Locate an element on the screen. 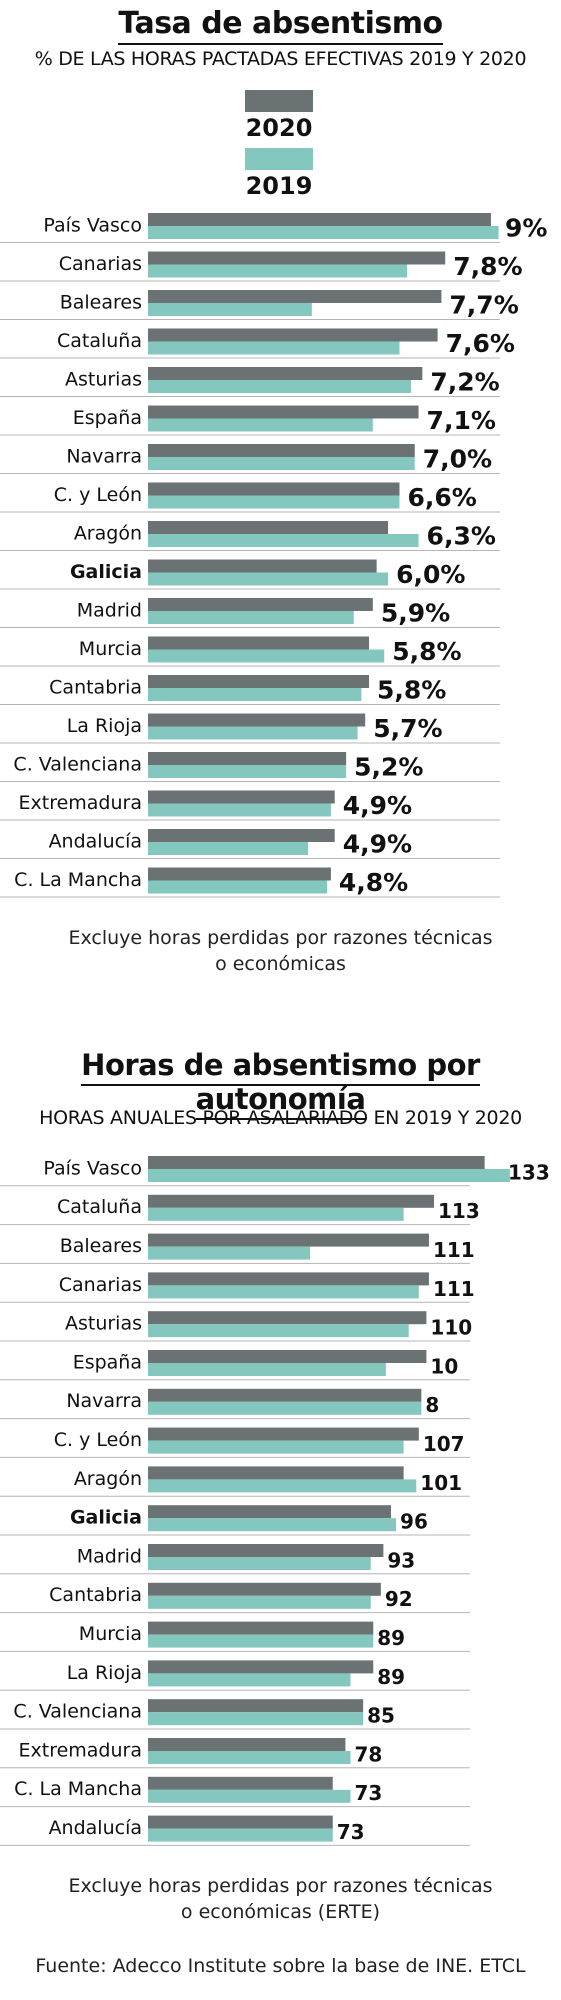 The image size is (561, 2000). value-label: 6,3% is located at coordinates (461, 535).